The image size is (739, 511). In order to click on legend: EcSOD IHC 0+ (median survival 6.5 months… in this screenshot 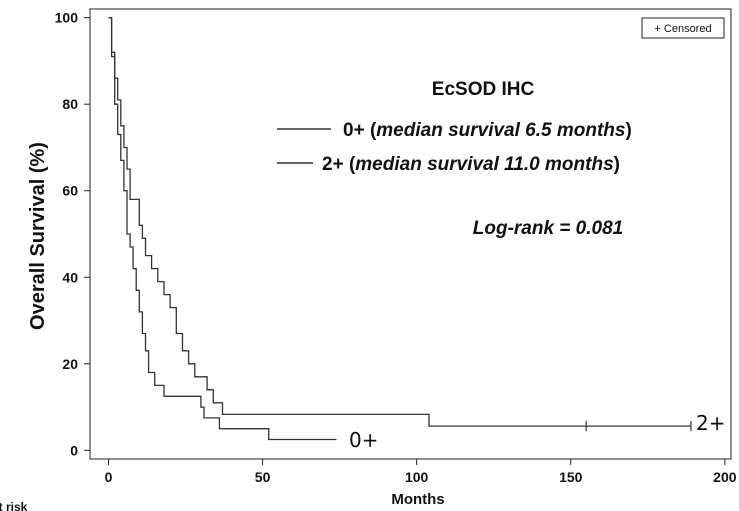, I will do `click(454, 127)`.